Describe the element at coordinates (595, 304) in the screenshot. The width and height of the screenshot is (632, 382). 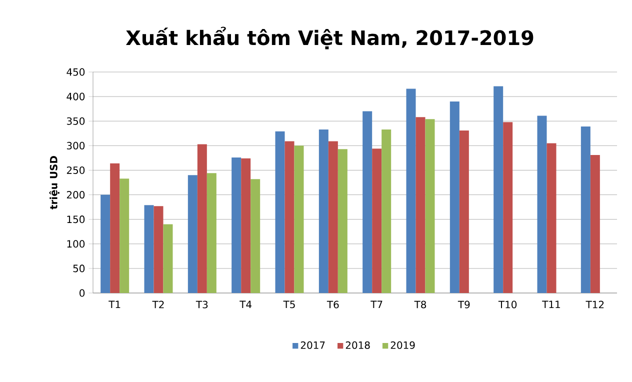
I see `x-tick-label: T12` at that location.